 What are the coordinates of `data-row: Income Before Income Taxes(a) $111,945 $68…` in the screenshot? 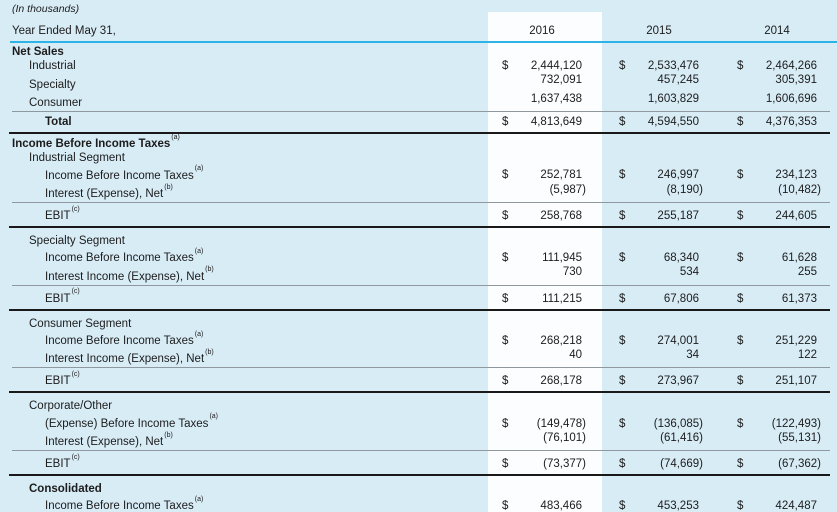 It's located at (418, 256).